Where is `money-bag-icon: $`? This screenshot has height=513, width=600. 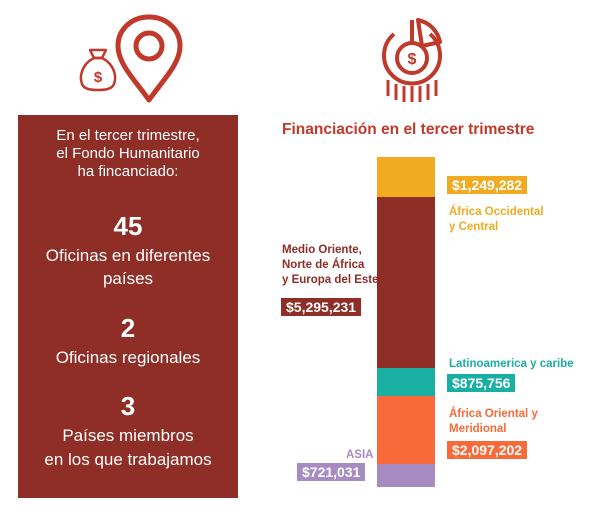 money-bag-icon: $ is located at coordinates (98, 70).